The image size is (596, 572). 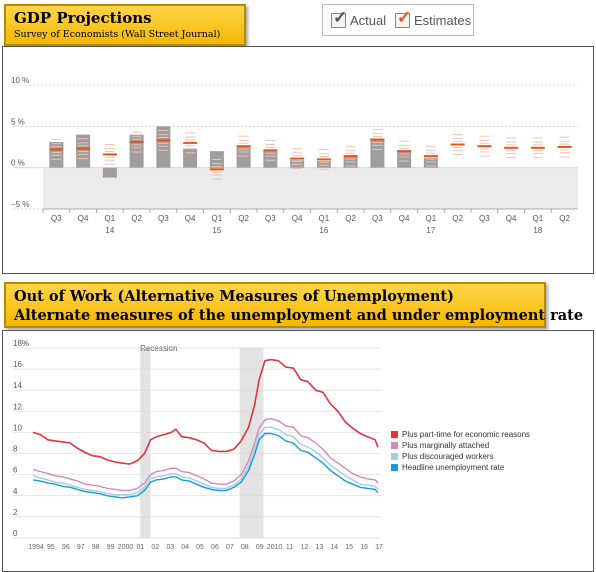 I want to click on x-tick-label: 17, so click(x=379, y=547).